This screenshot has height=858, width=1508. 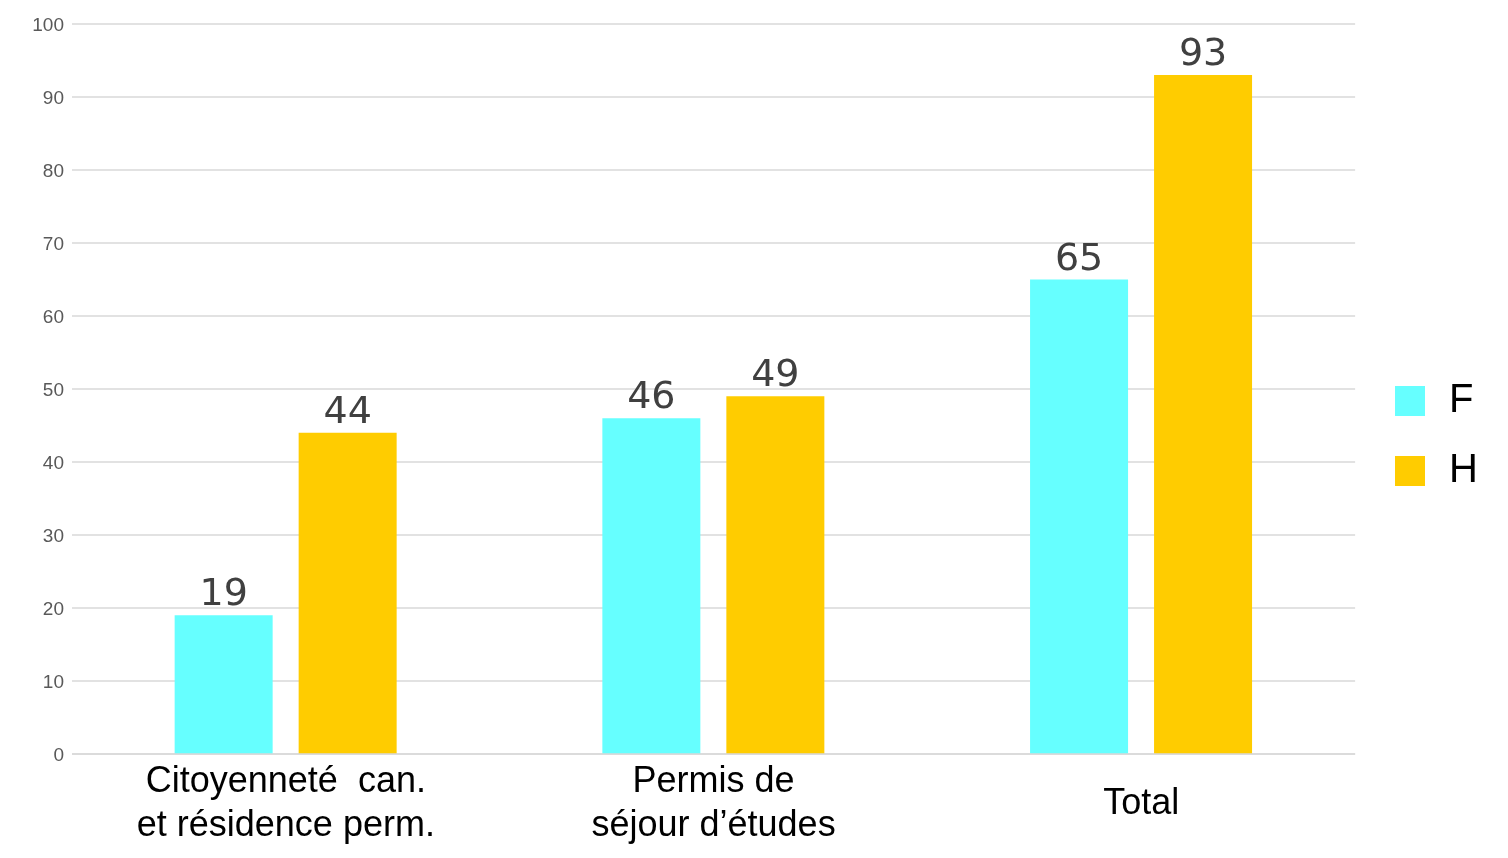 I want to click on y-tick-label: 90, so click(x=53, y=97).